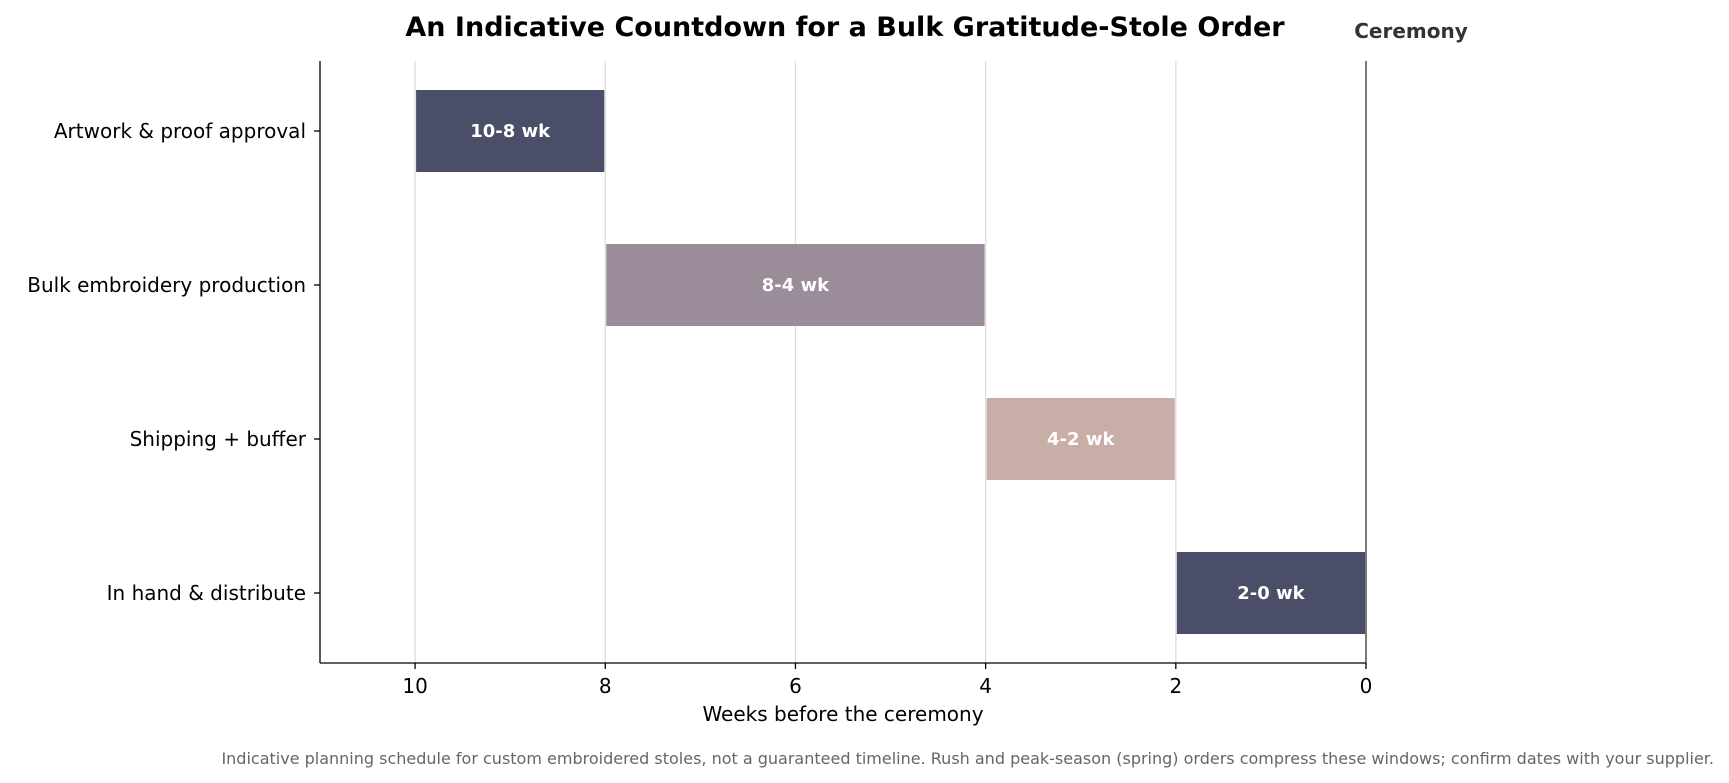 This screenshot has height=783, width=1729. I want to click on bar-label: 4-2 wk, so click(1081, 439).